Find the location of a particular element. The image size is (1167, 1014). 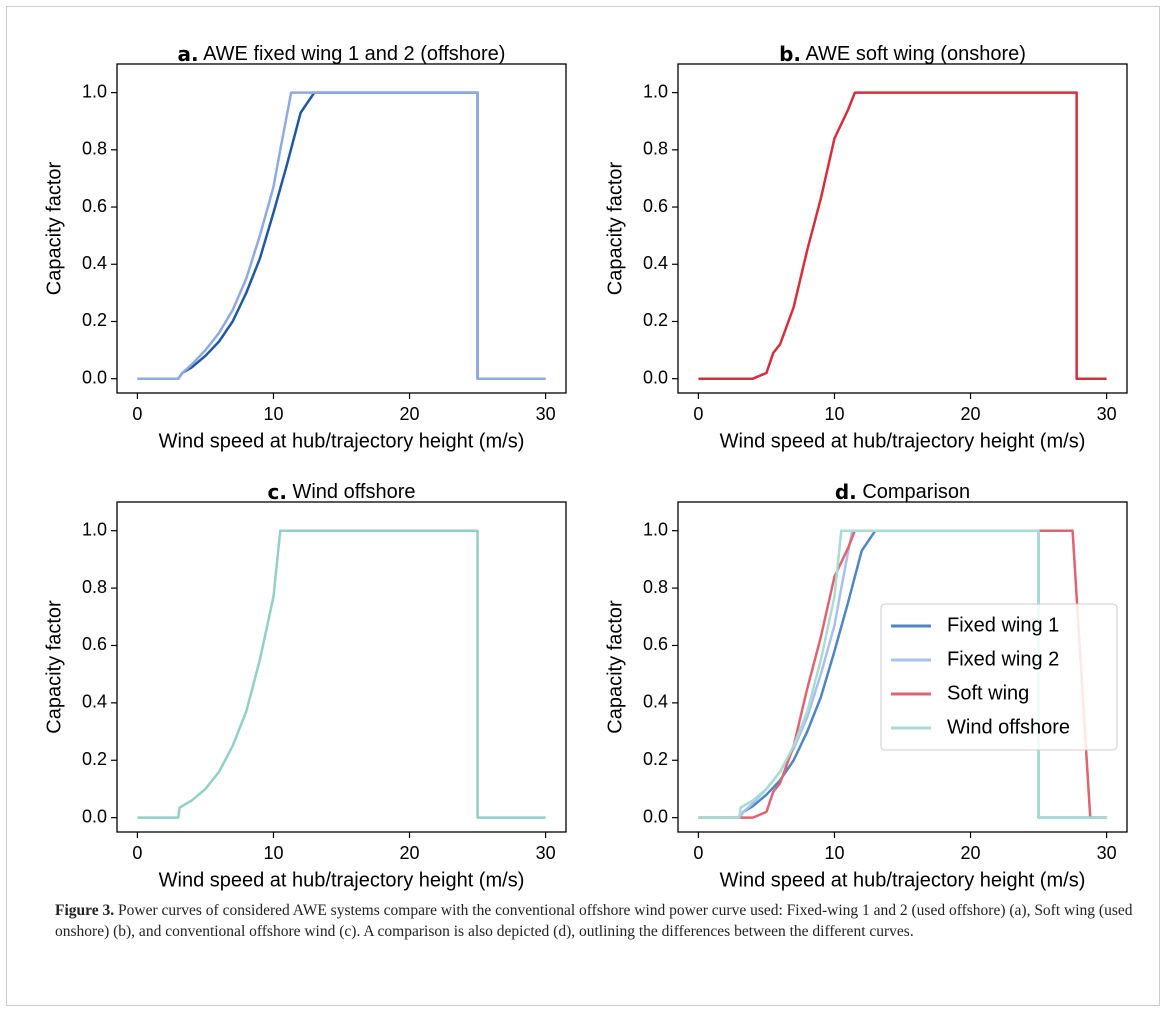

chart-title: d. Comparison is located at coordinates (902, 492).